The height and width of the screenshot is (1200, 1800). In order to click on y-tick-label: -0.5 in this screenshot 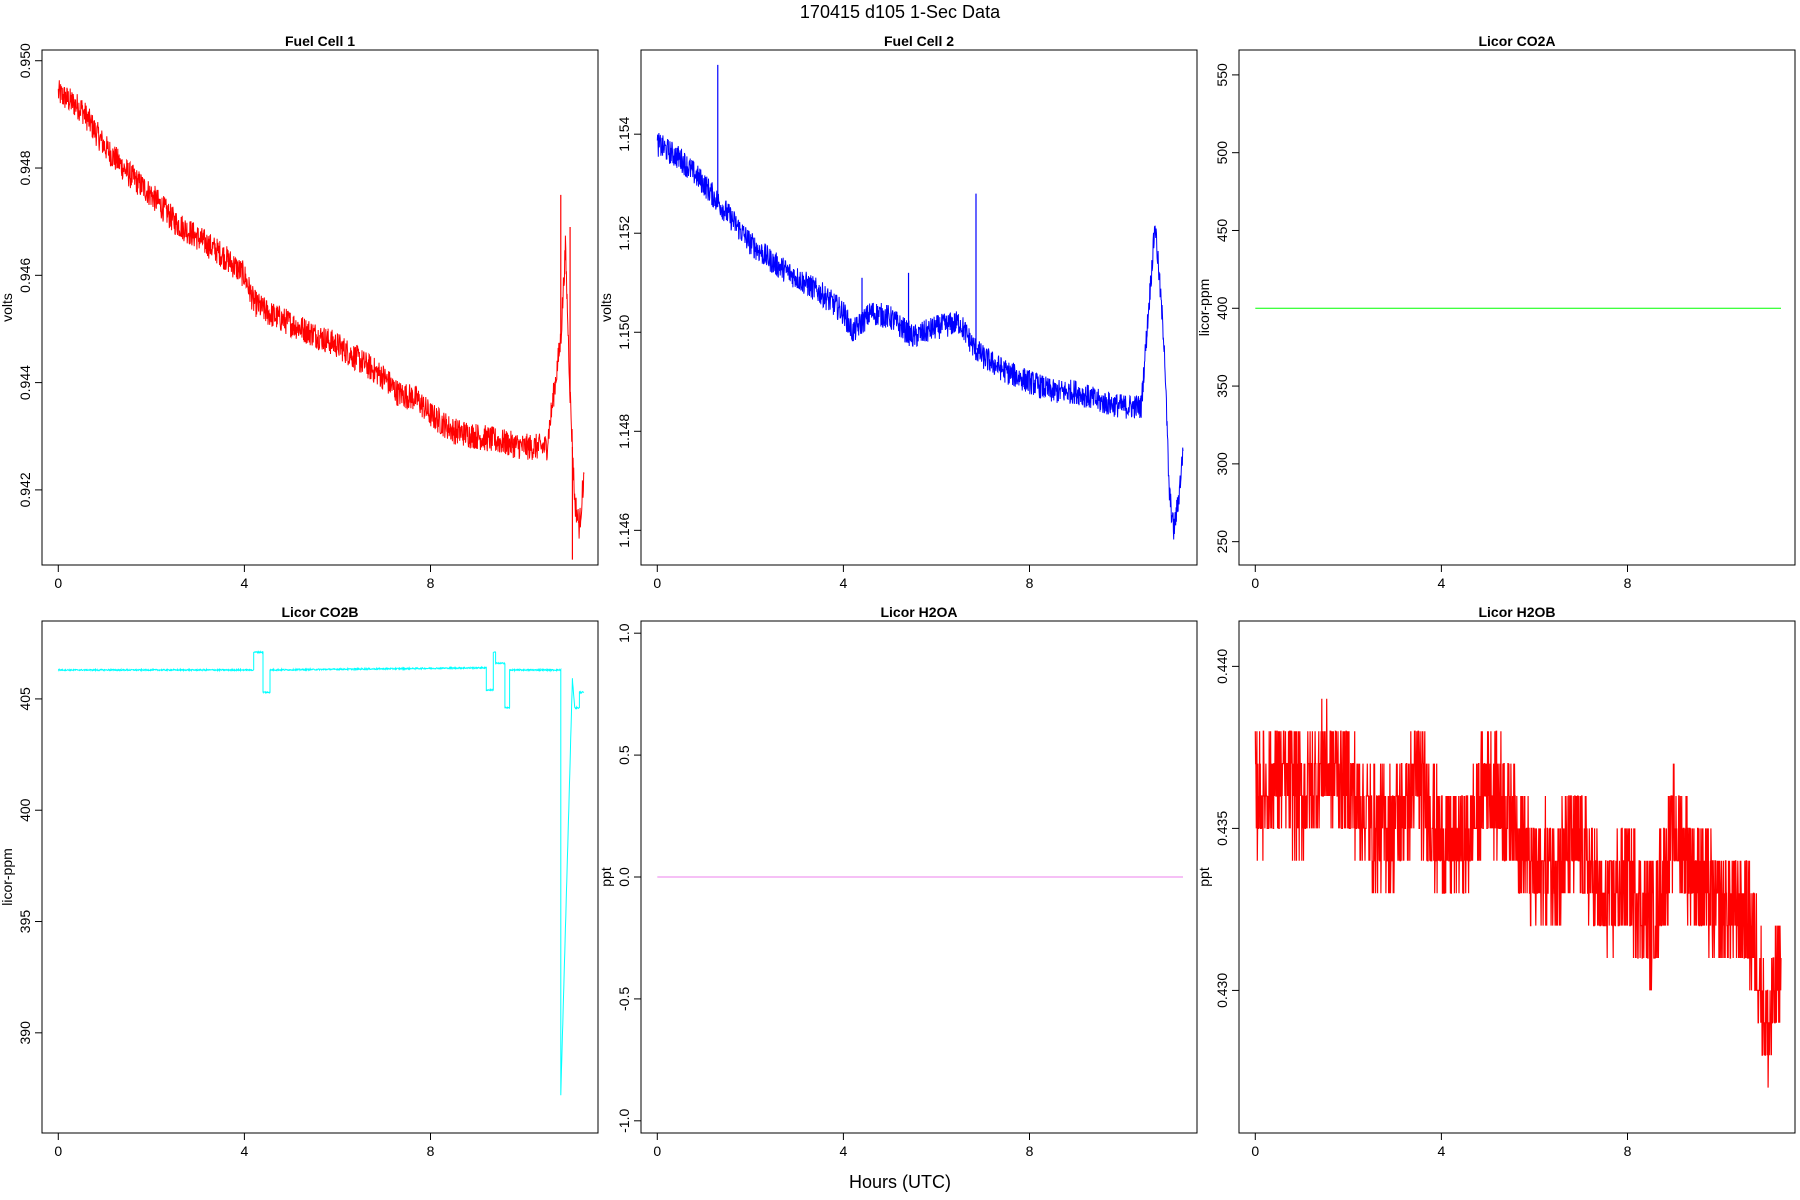, I will do `click(624, 999)`.